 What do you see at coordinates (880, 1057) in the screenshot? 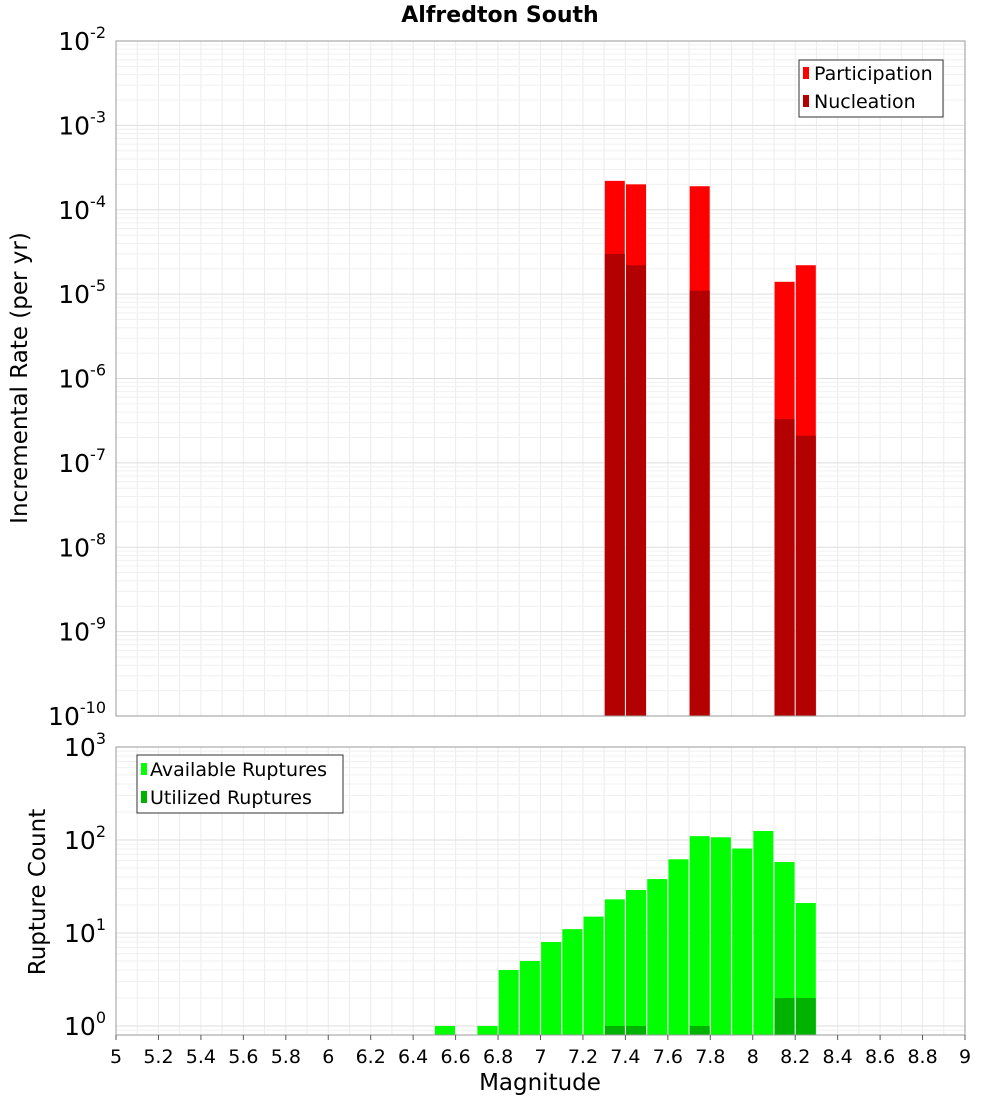
I see `x-tick-label: 8.6` at bounding box center [880, 1057].